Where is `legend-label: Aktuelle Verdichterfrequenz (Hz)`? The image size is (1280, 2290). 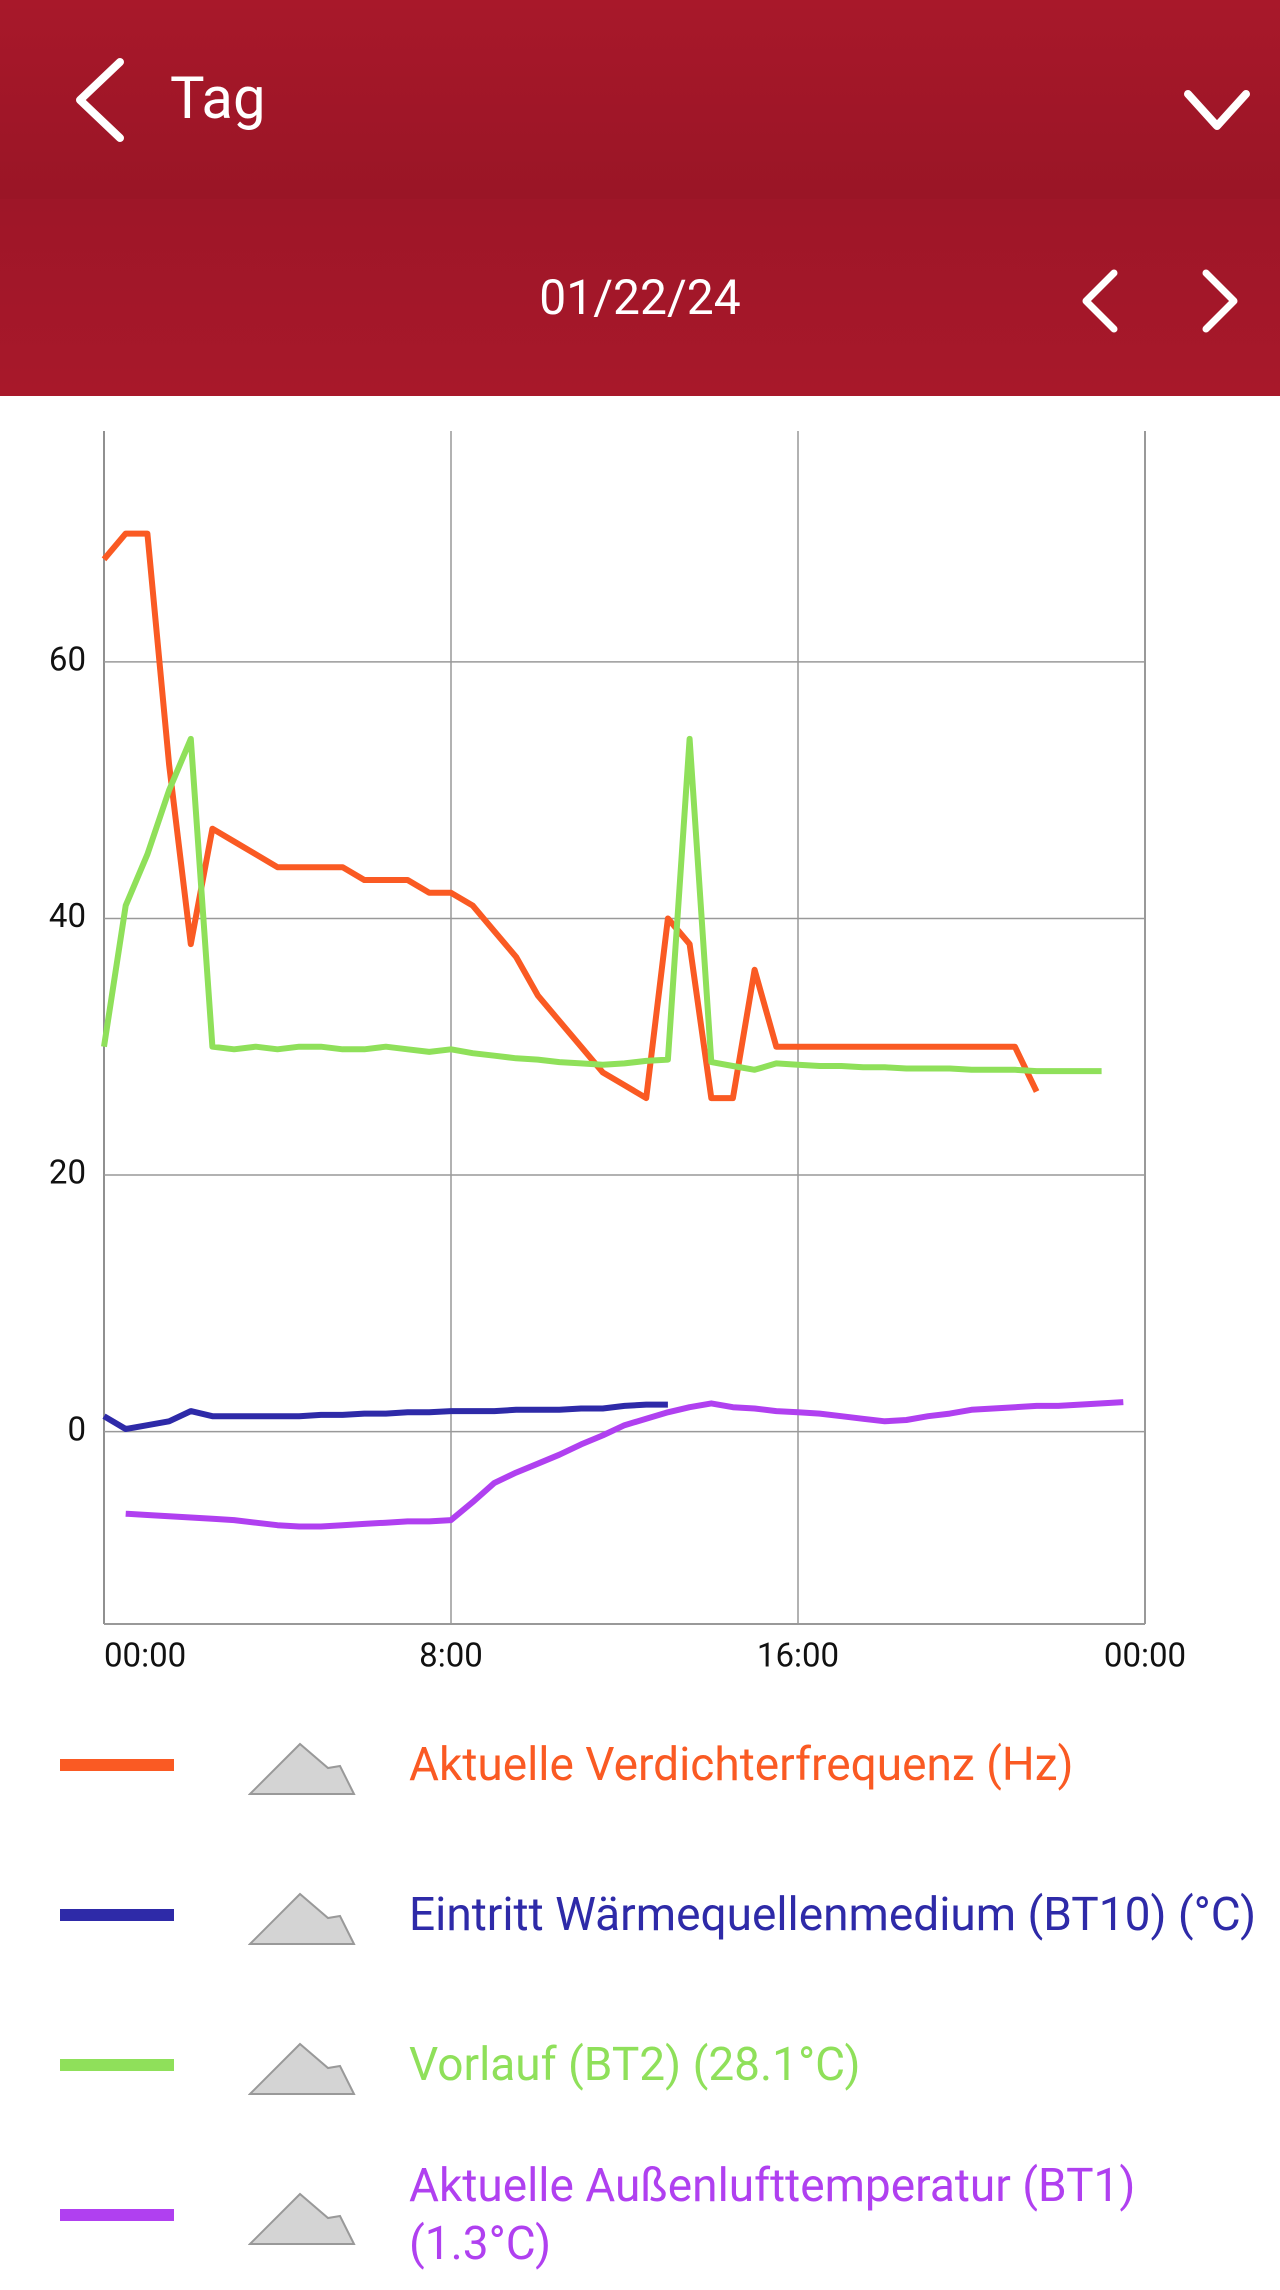 legend-label: Aktuelle Verdichterfrequenz (Hz) is located at coordinates (741, 1765).